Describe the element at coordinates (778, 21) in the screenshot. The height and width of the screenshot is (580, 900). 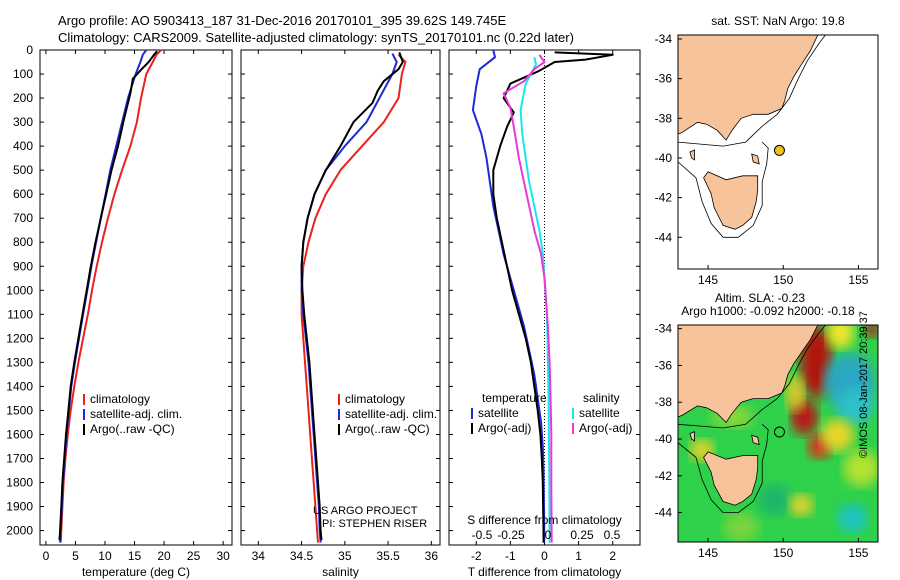
I see `sst-map-title: sat. SST: NaN Argo: 19.8` at that location.